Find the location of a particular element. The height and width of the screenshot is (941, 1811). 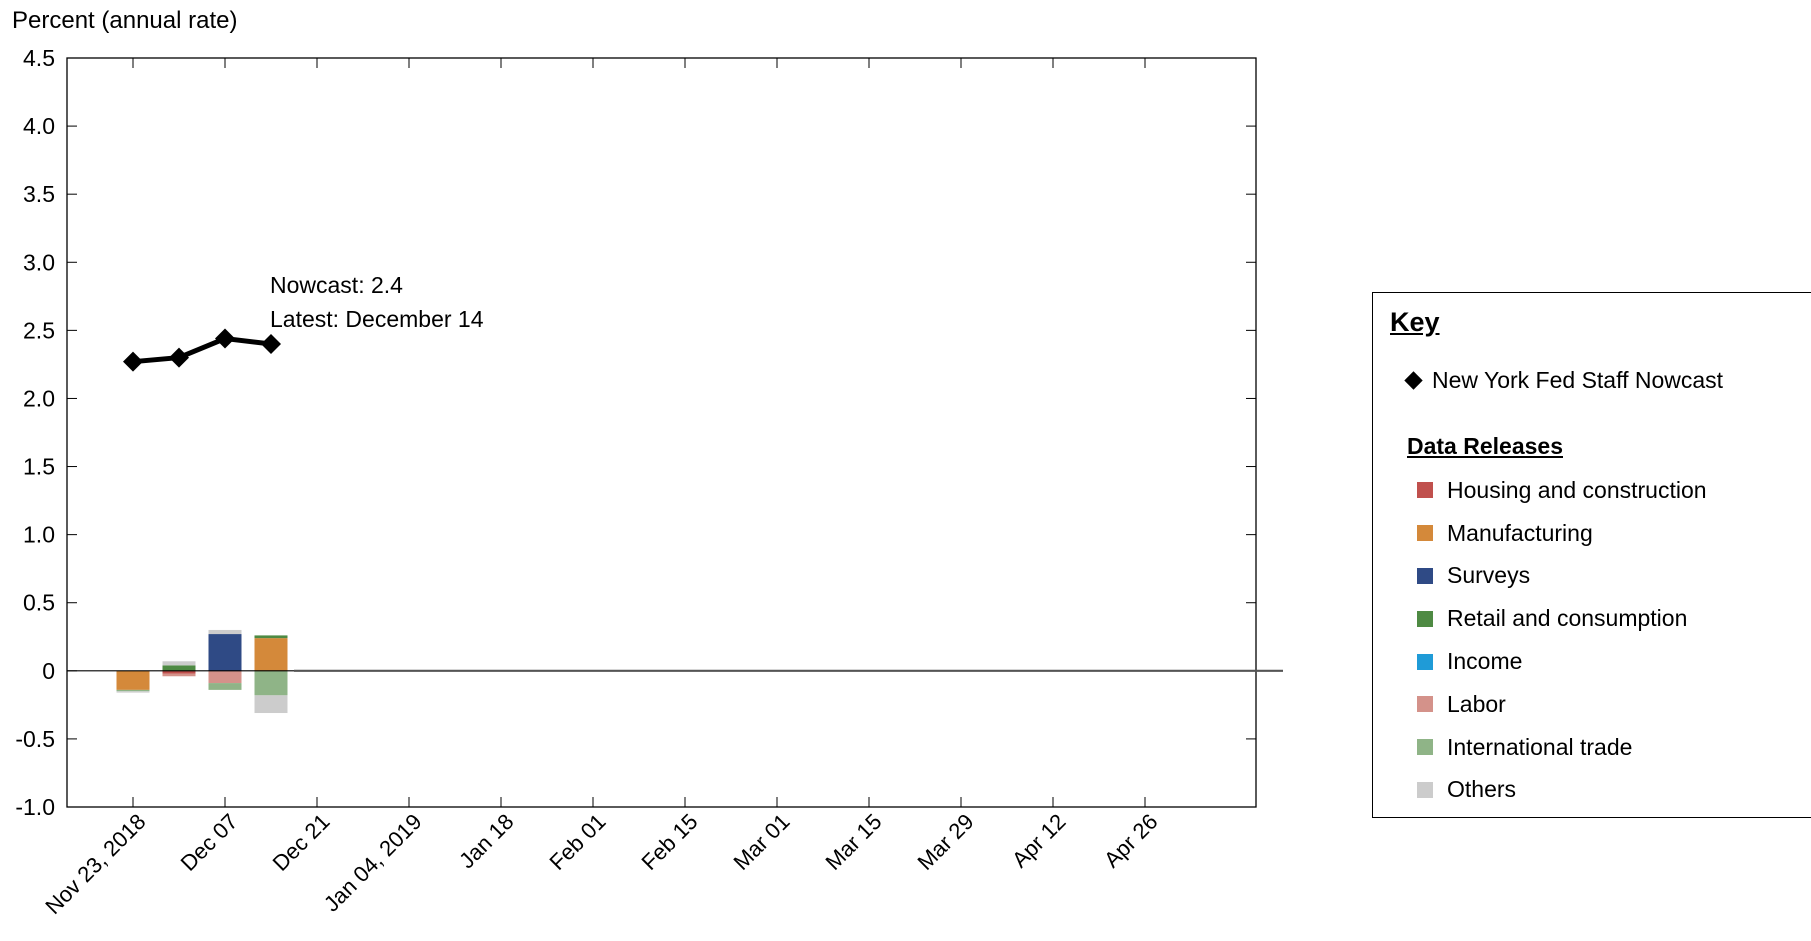

key-item-label: Retail and consumption is located at coordinates (1567, 618).